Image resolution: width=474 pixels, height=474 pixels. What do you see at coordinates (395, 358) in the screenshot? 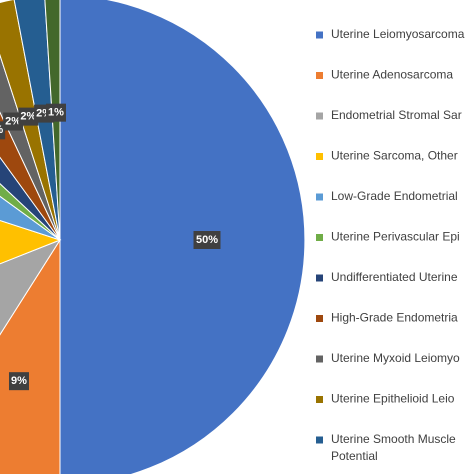
I see `legend-label: Uterine Myxoid Leiomyo` at bounding box center [395, 358].